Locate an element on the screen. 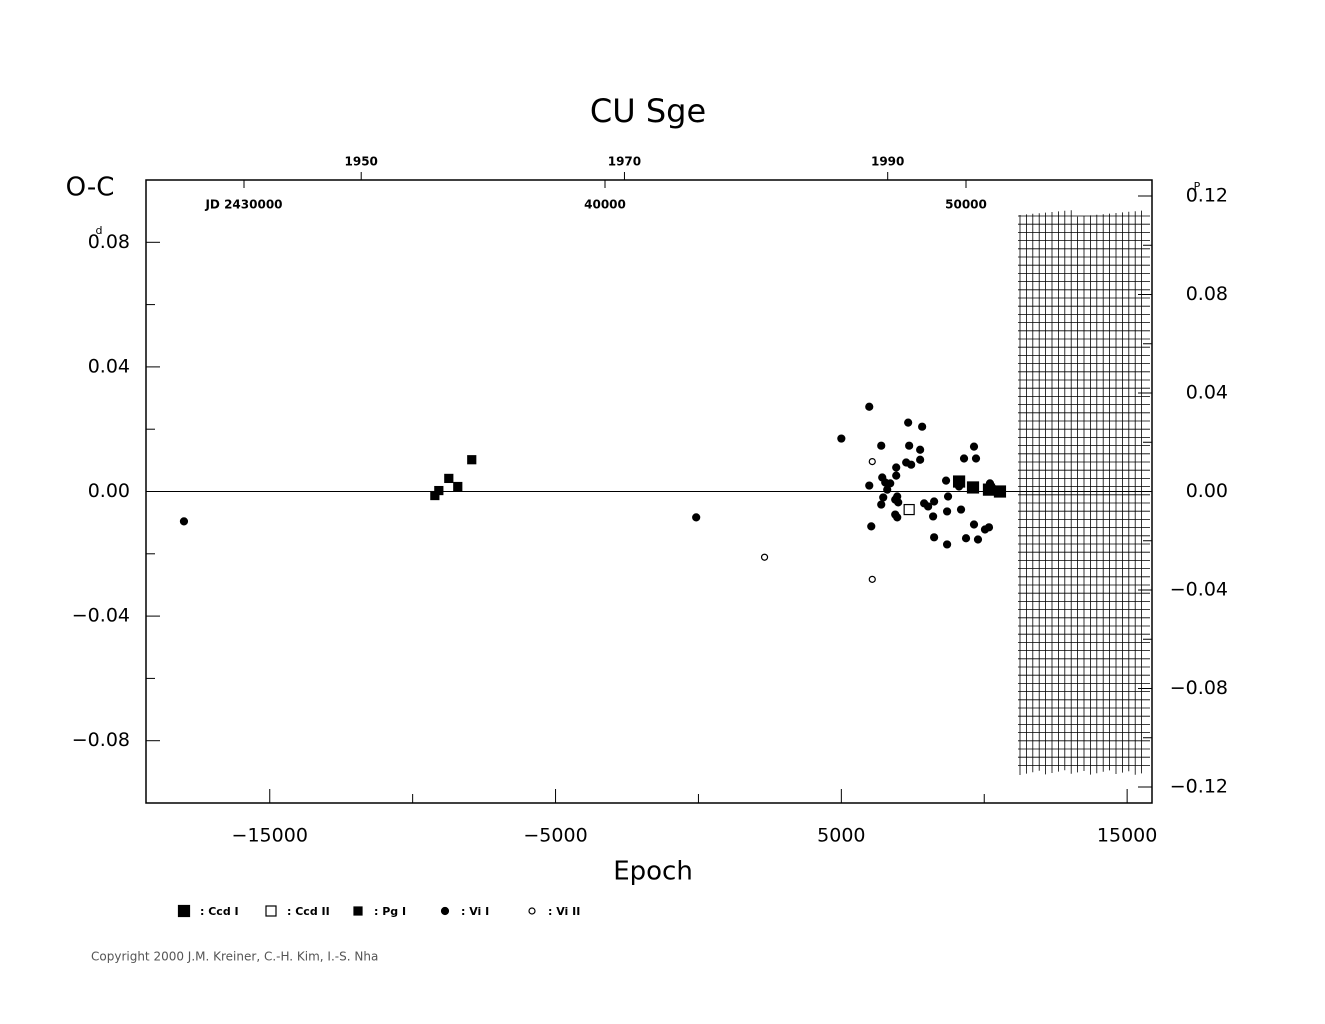 Image resolution: width=1325 pixels, height=1024 pixels. chart-title: CU Sge is located at coordinates (648, 111).